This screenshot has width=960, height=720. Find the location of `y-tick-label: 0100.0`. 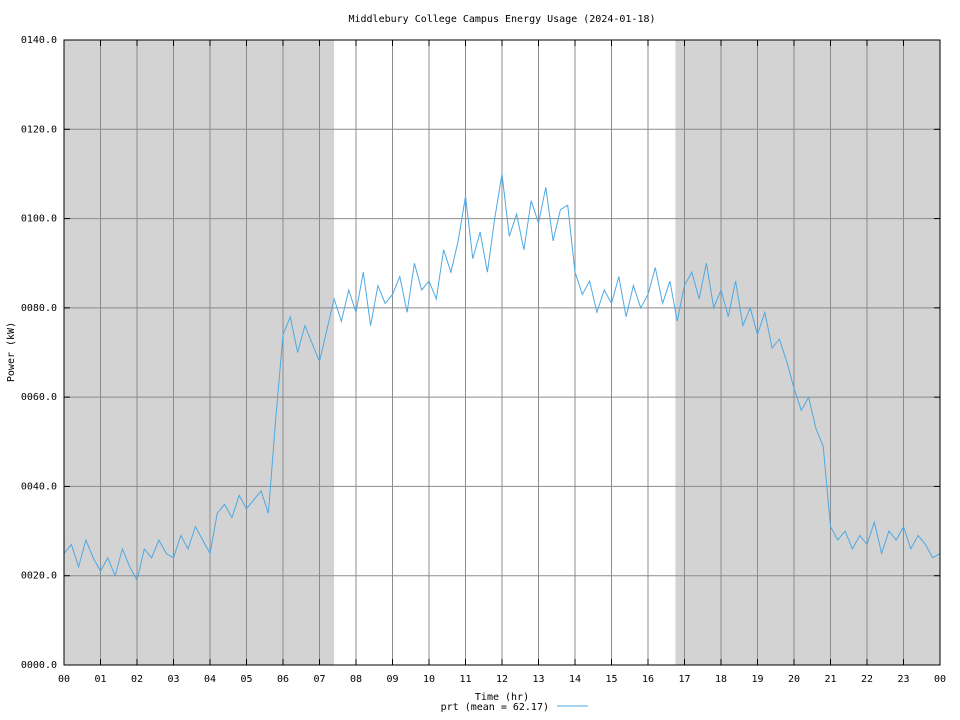

y-tick-label: 0100.0 is located at coordinates (39, 219).